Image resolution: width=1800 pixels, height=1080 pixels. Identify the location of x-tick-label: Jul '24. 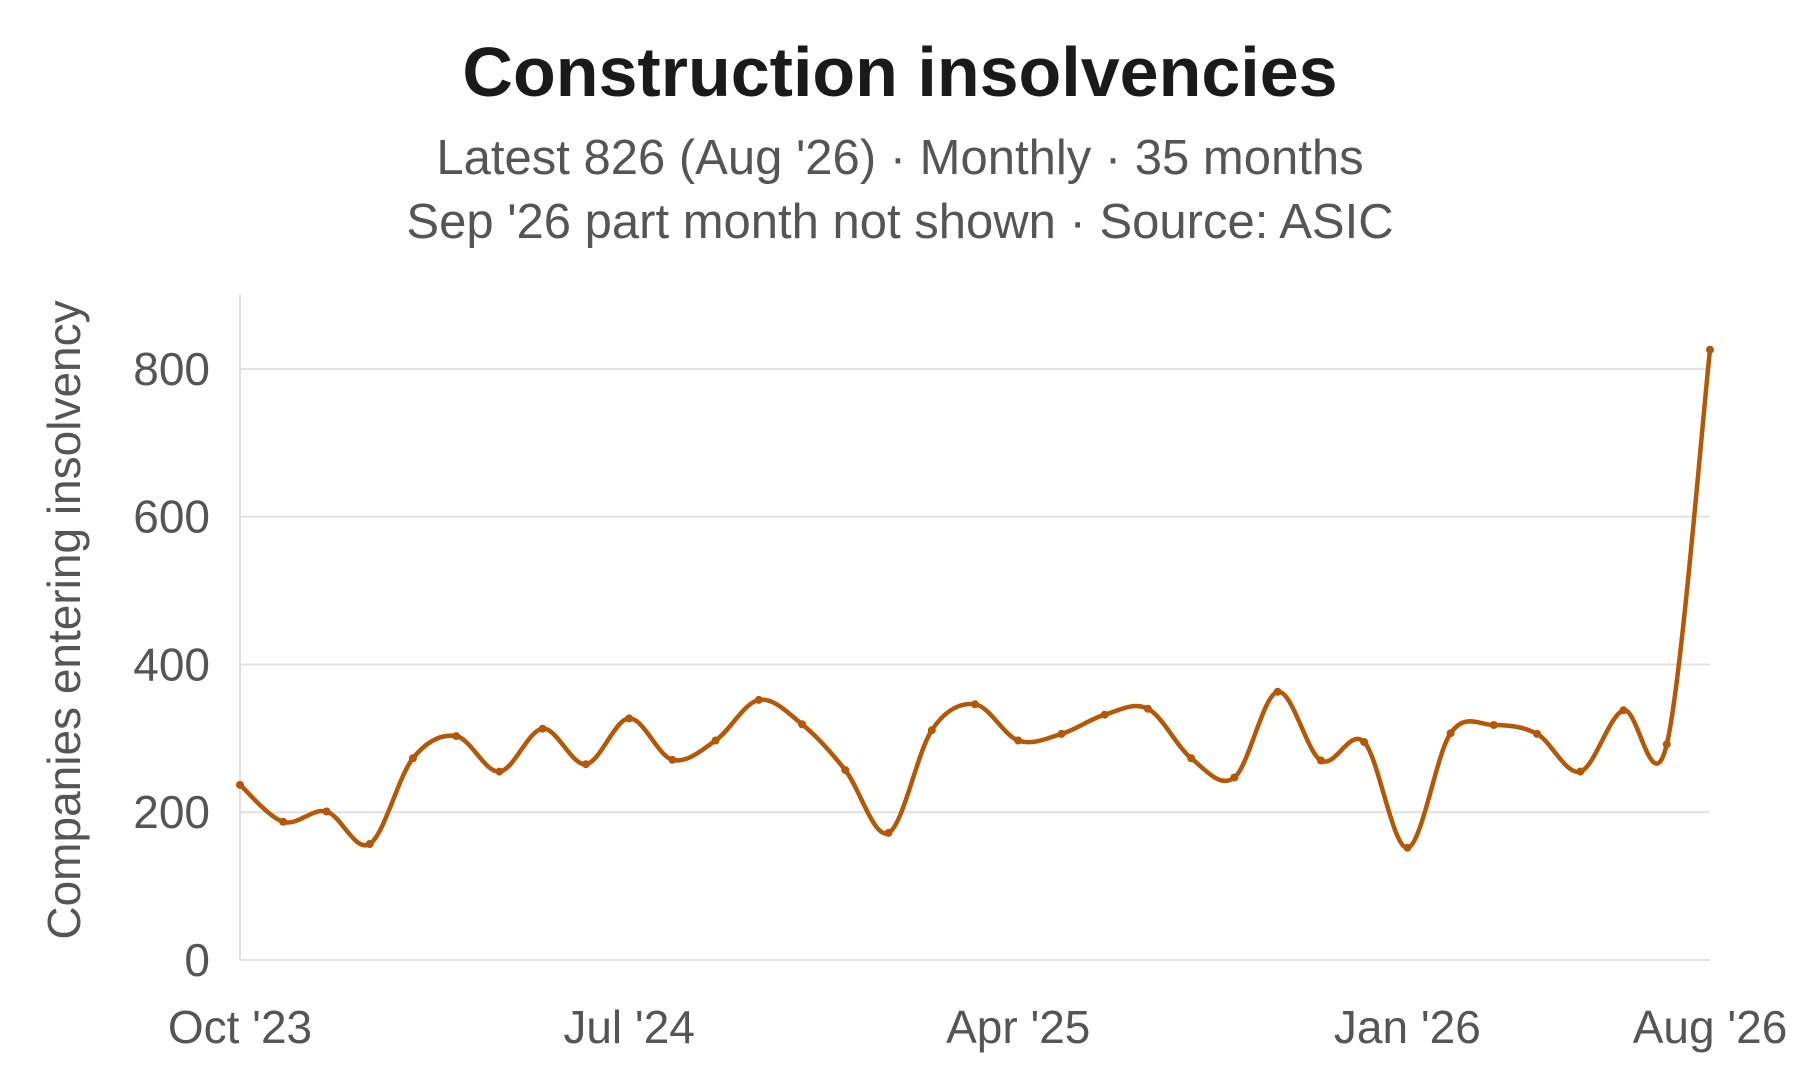
(629, 1027).